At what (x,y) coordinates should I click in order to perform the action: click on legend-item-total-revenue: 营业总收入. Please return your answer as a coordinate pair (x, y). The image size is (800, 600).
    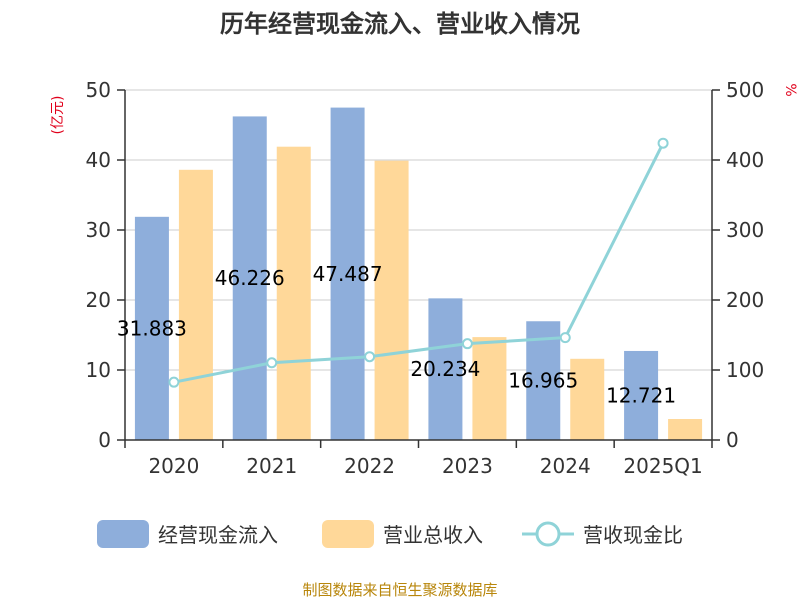
    Looking at the image, I should click on (402, 534).